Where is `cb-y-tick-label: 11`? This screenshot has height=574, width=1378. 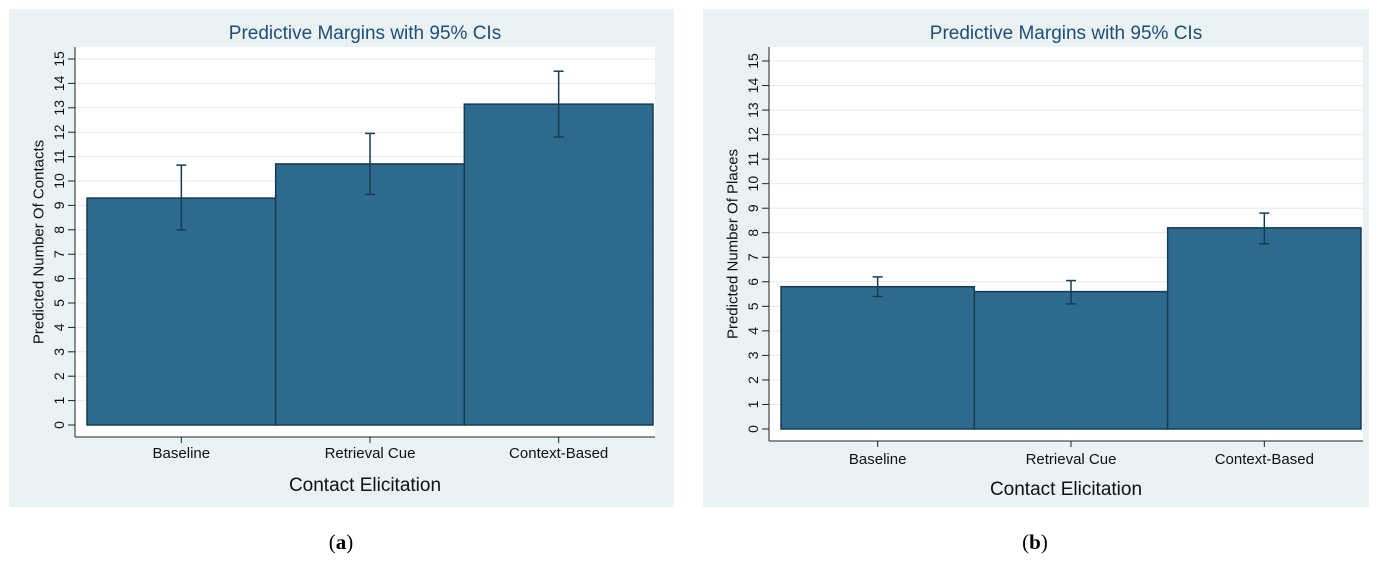
cb-y-tick-label: 11 is located at coordinates (753, 159).